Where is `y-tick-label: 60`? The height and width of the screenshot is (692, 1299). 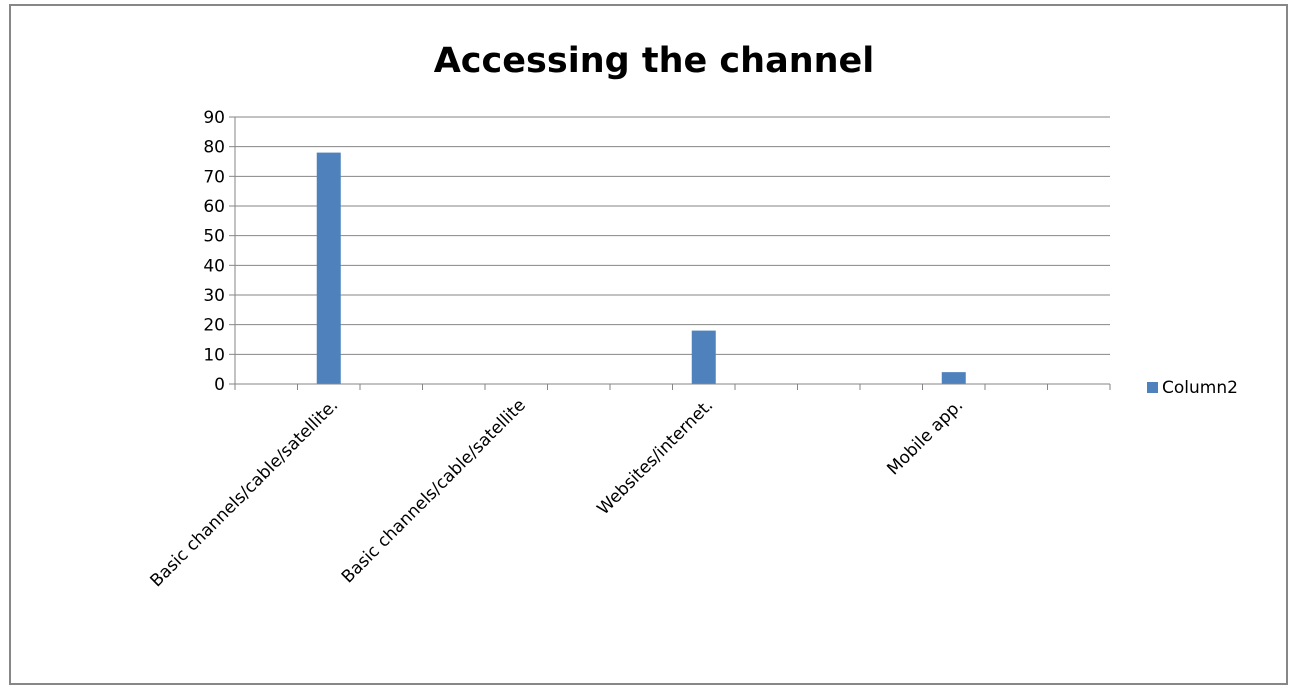
y-tick-label: 60 is located at coordinates (214, 207).